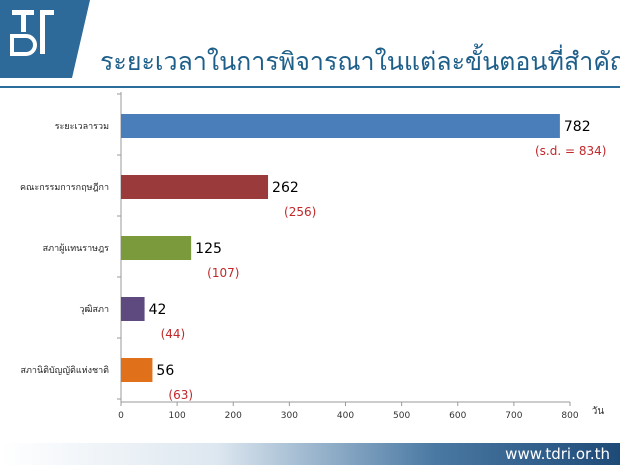 Image resolution: width=620 pixels, height=465 pixels. What do you see at coordinates (165, 371) in the screenshot?
I see `data-label: 56` at bounding box center [165, 371].